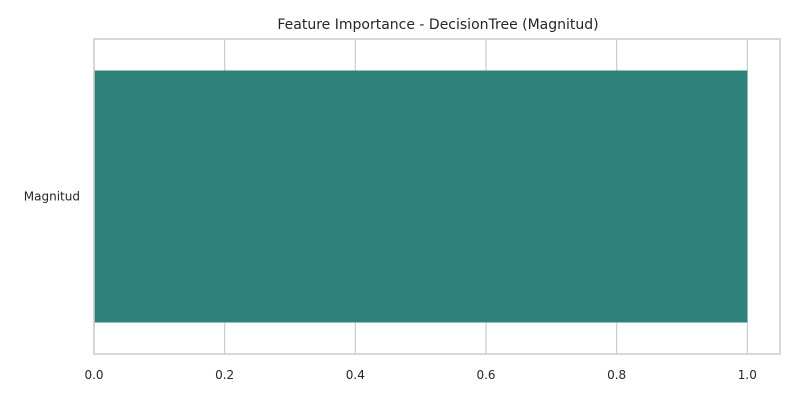 The width and height of the screenshot is (800, 400). I want to click on y-axis-ticks: Magnitud, so click(52, 197).